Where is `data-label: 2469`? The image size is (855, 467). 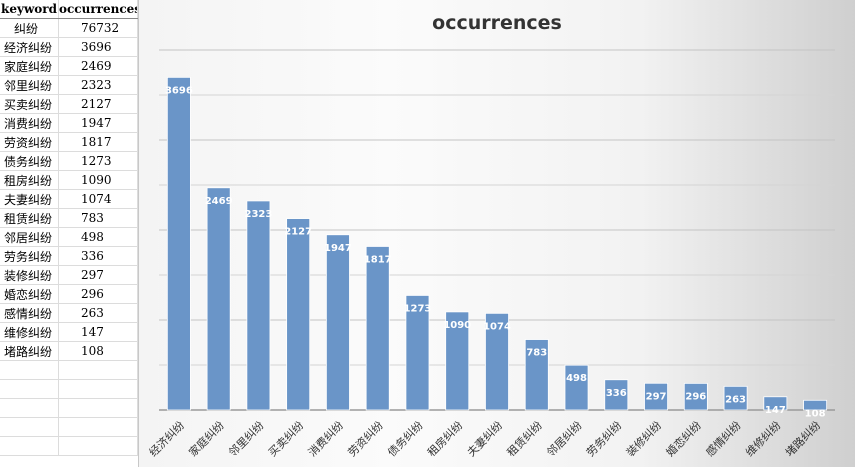 data-label: 2469 is located at coordinates (219, 201).